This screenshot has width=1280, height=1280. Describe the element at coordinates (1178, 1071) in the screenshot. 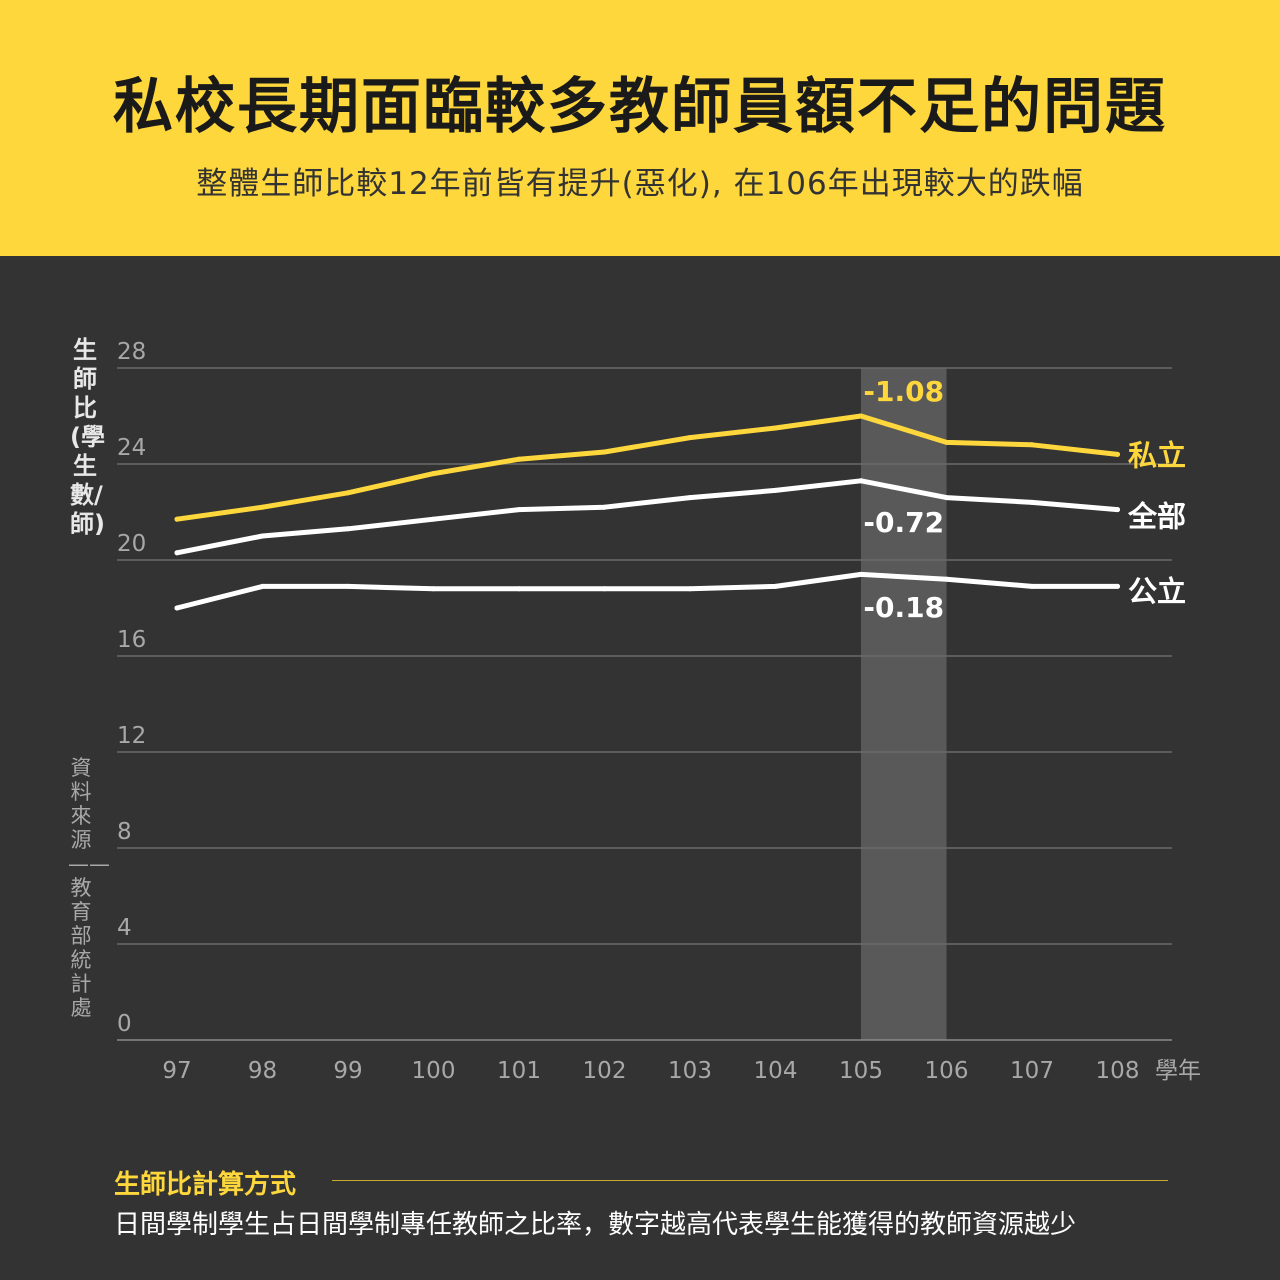

I see `x-axis-label: 學年` at that location.